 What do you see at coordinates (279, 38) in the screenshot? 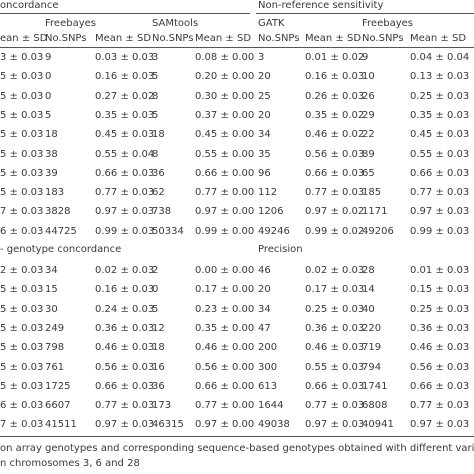
I see `column-header: No.SNPs` at bounding box center [279, 38].